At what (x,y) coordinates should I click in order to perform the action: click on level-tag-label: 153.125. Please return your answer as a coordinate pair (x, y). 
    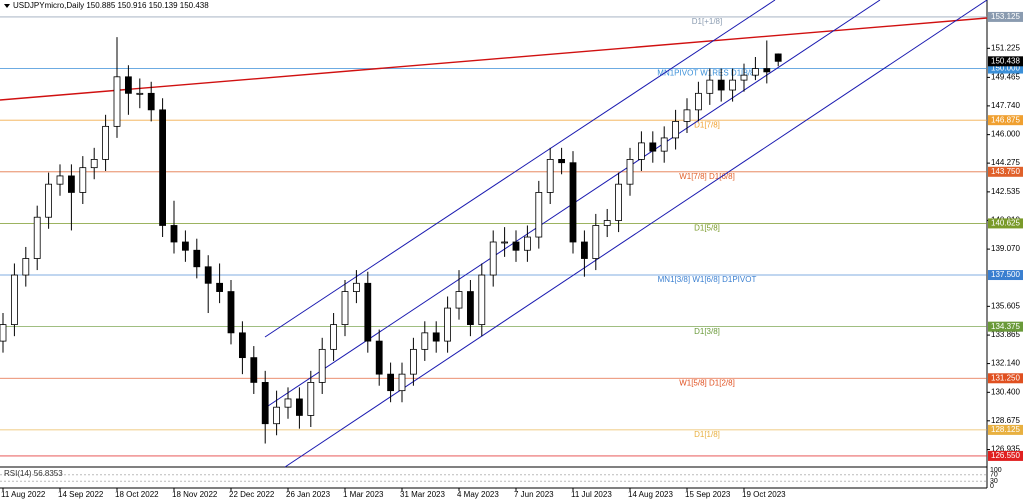
    Looking at the image, I should click on (1005, 16).